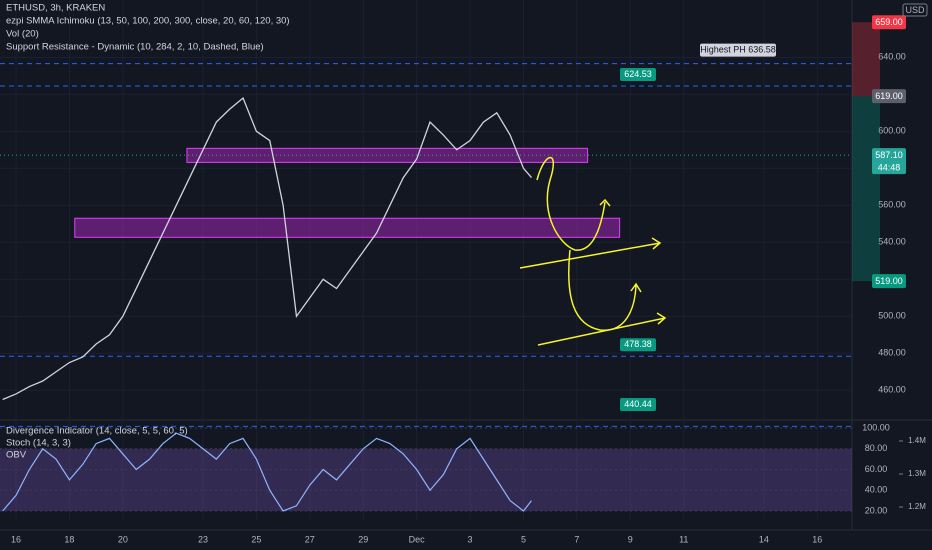  I want to click on y-tick-label: 500.00, so click(892, 316).